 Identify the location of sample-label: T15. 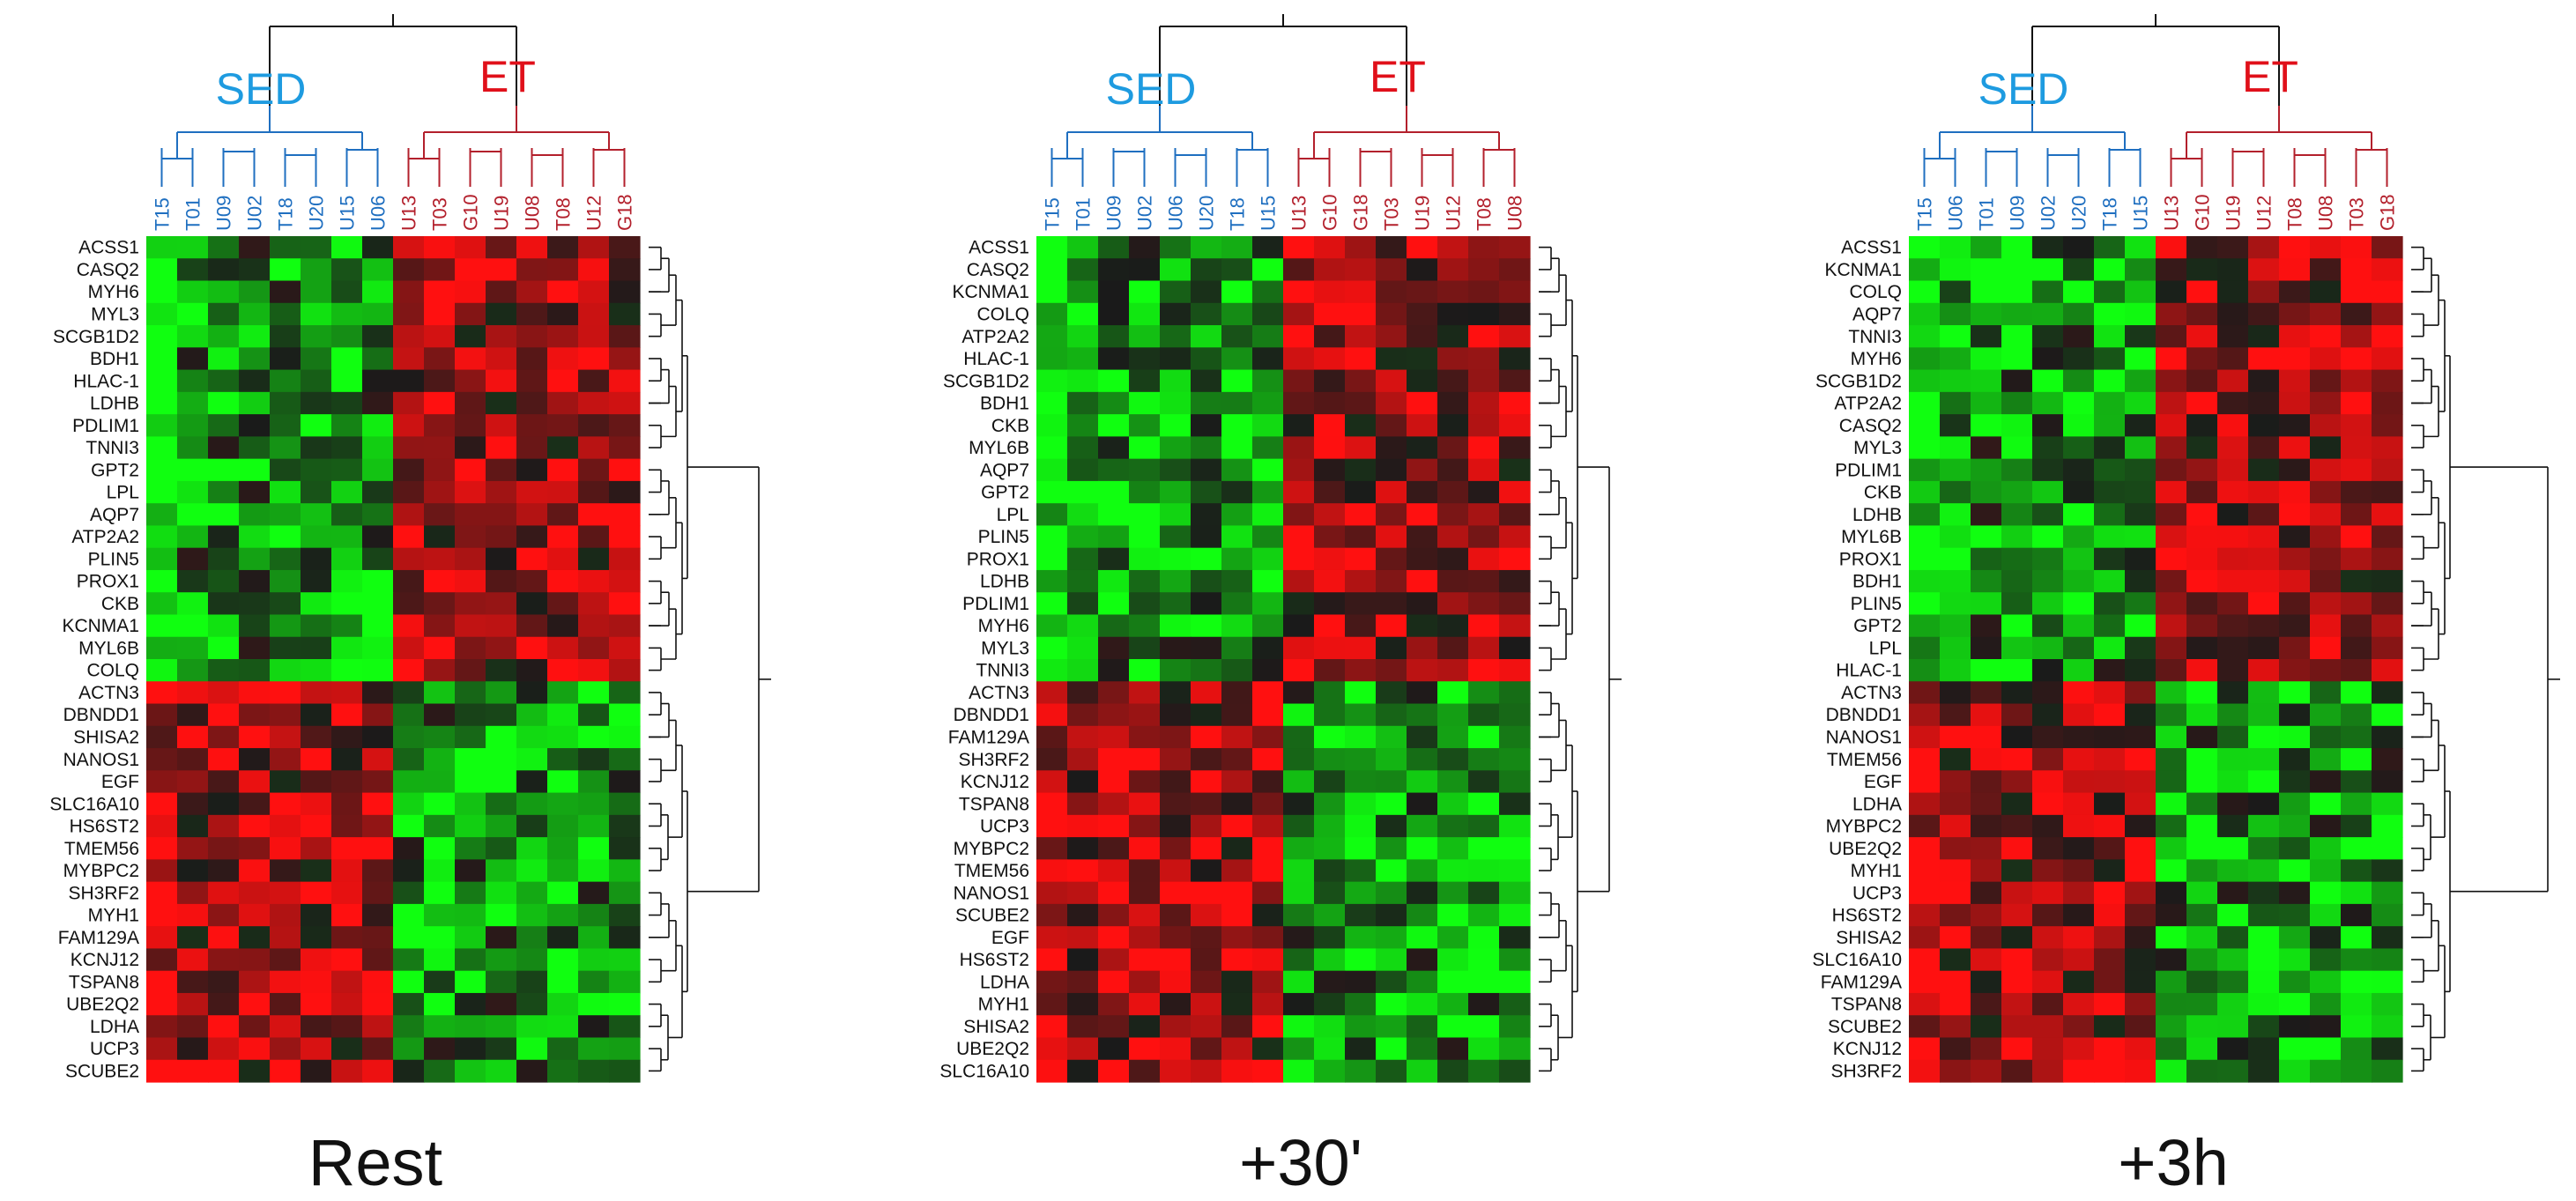
(1925, 214).